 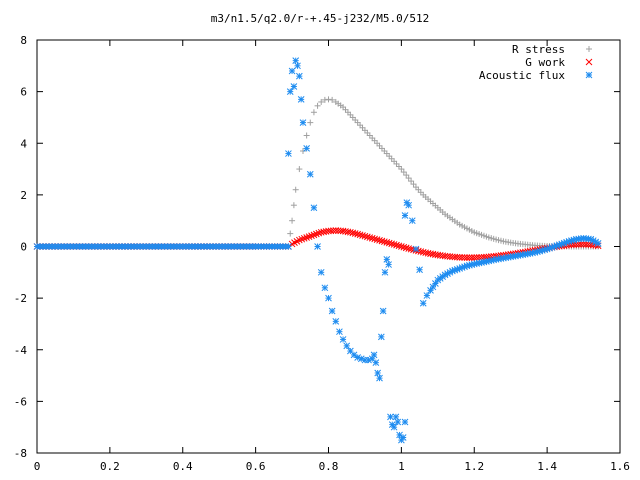 What do you see at coordinates (21, 350) in the screenshot?
I see `y-tick-label: -4` at bounding box center [21, 350].